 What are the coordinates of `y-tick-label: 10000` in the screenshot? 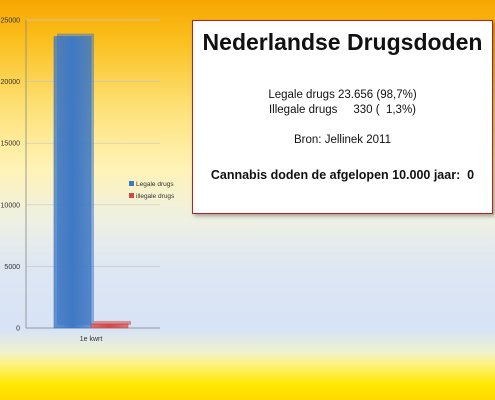 It's located at (11, 205).